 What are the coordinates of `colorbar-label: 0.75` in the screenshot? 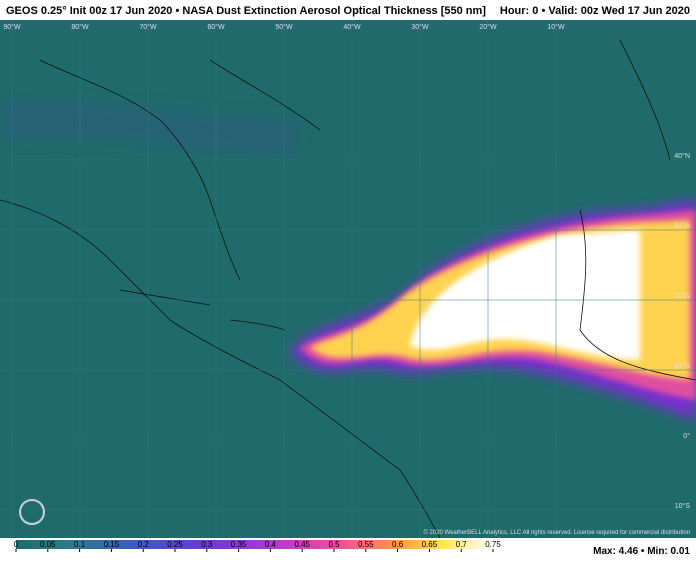 It's located at (493, 544).